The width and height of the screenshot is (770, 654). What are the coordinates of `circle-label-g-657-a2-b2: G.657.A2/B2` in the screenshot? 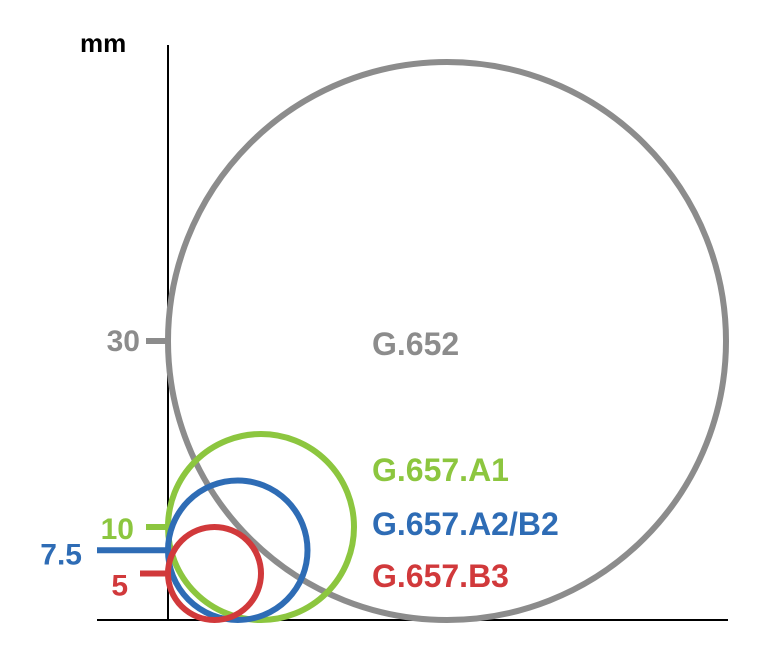 It's located at (465, 524).